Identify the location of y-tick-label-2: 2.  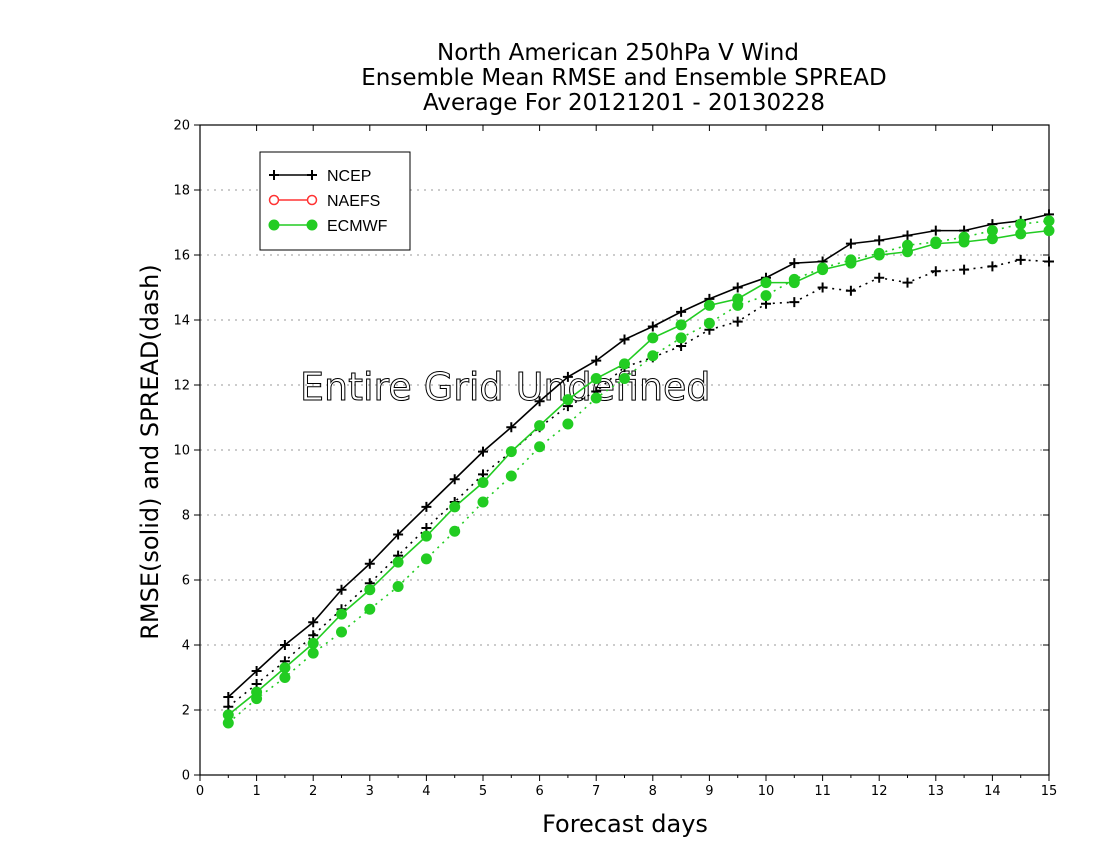
(186, 711).